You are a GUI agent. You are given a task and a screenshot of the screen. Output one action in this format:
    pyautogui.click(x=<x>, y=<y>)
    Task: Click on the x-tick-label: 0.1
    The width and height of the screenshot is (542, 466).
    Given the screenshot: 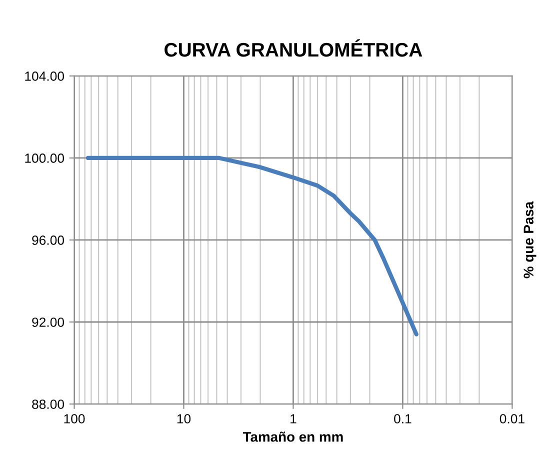 What is the action you would take?
    pyautogui.click(x=403, y=419)
    